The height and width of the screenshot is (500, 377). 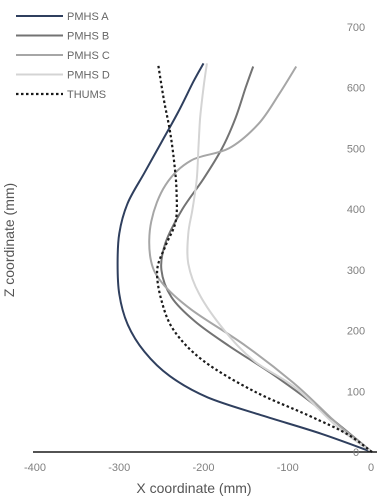 What do you see at coordinates (203, 468) in the screenshot?
I see `x-tick-label: -200` at bounding box center [203, 468].